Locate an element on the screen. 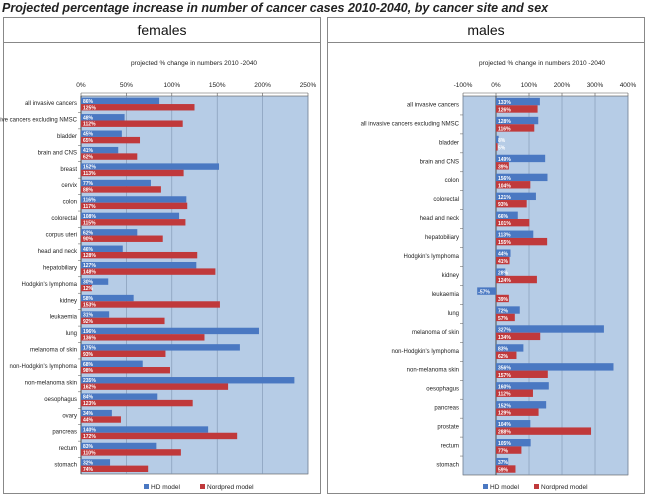 The image size is (650, 497). legend-swatch-nordpred-model is located at coordinates (536, 486).